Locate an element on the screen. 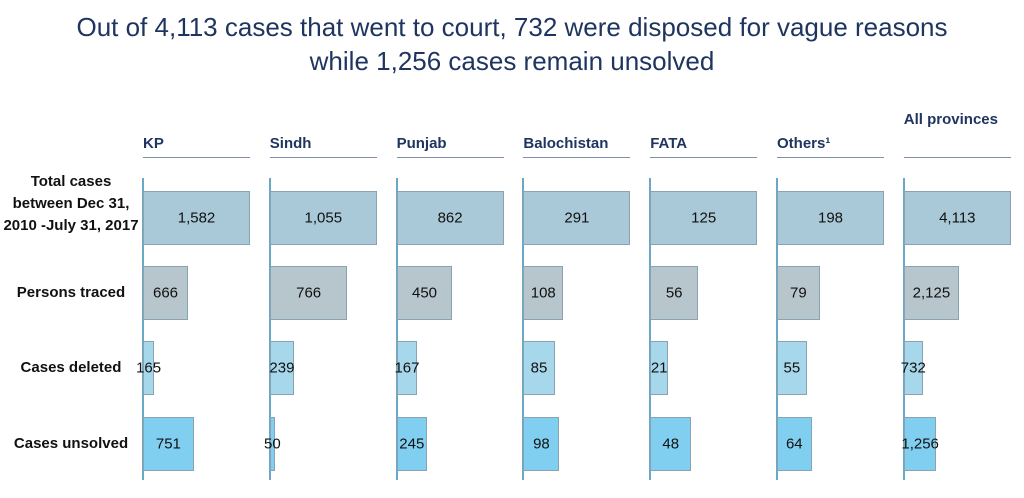 The image size is (1024, 498). value-label: 108 is located at coordinates (543, 293).